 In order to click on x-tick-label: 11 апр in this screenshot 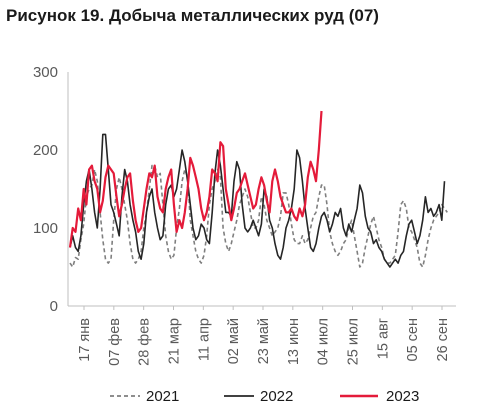, I will do `click(204, 339)`.